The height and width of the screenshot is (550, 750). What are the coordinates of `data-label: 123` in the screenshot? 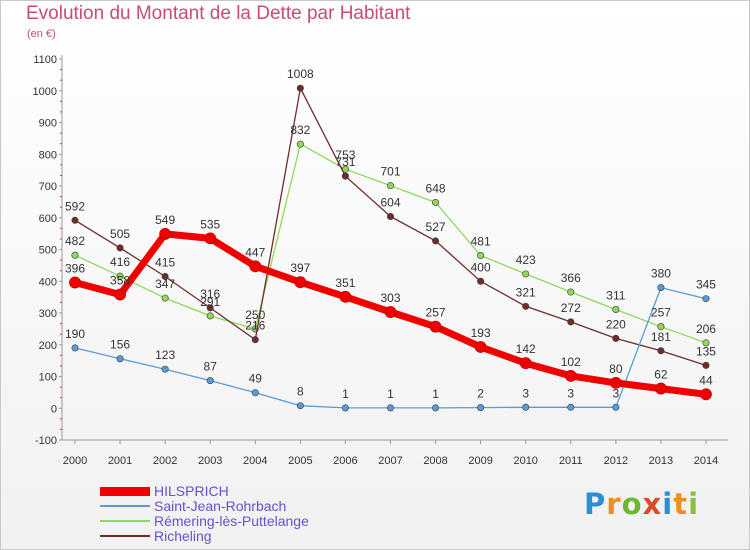 It's located at (165, 355).